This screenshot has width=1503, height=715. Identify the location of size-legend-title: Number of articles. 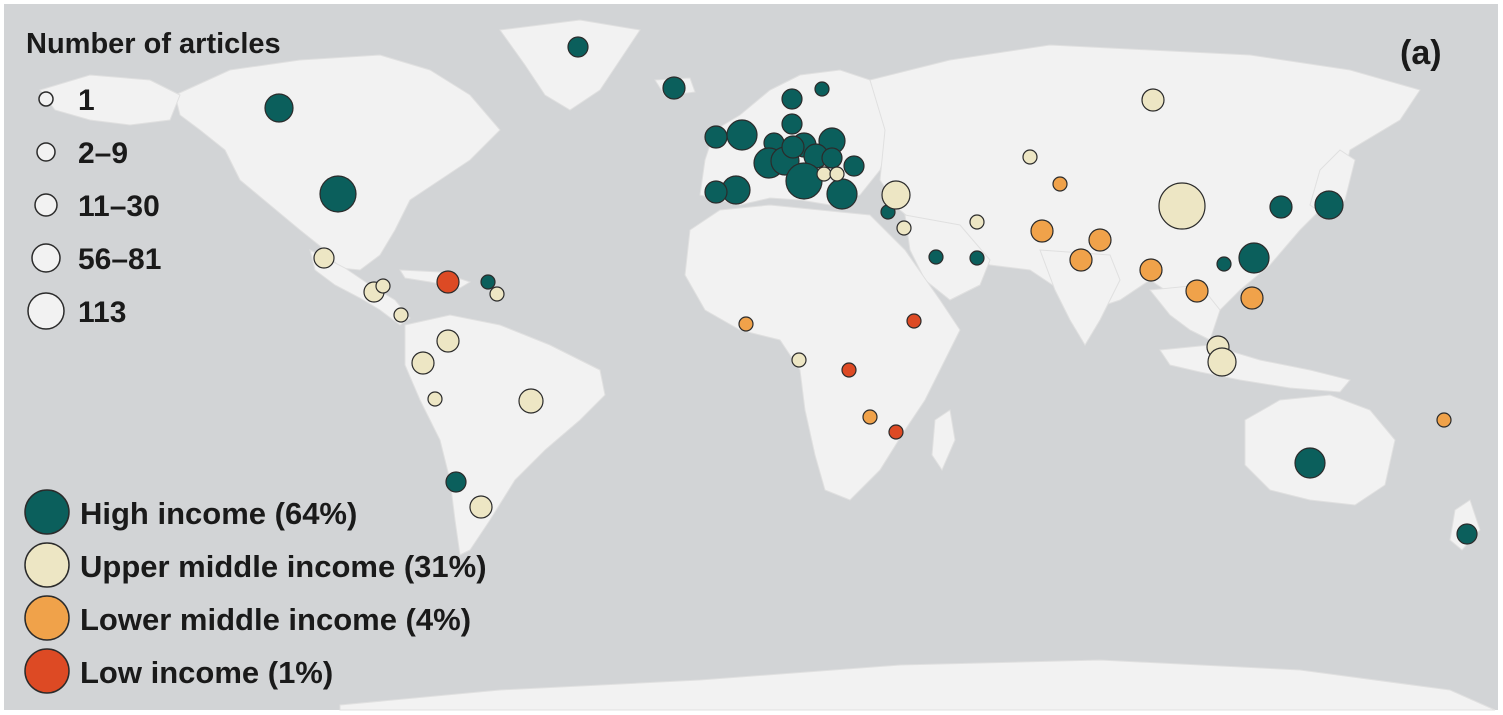
(153, 44).